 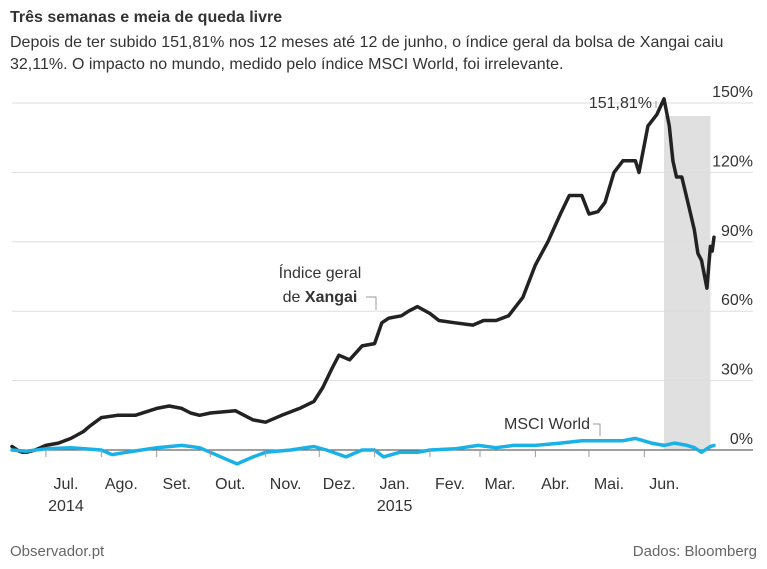 What do you see at coordinates (320, 272) in the screenshot?
I see `xangai-label-line1: Índice geral` at bounding box center [320, 272].